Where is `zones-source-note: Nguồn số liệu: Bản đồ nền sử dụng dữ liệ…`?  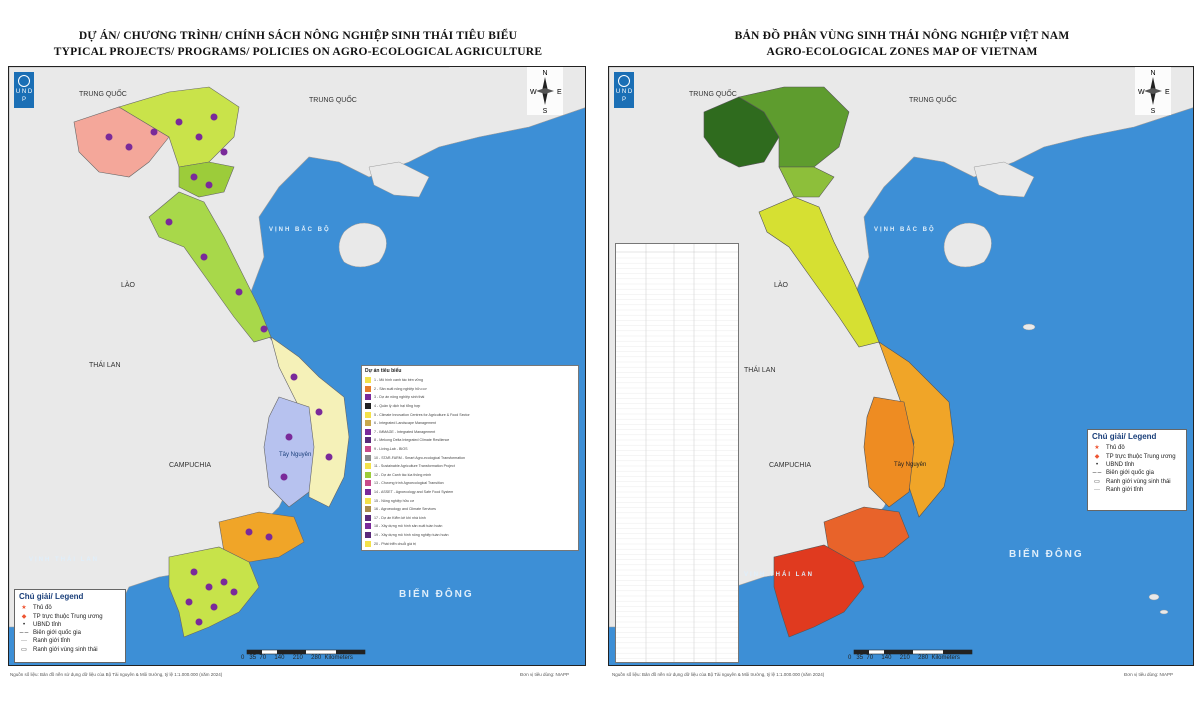 zones-source-note: Nguồn số liệu: Bản đồ nền sử dụng dữ liệ… is located at coordinates (718, 674).